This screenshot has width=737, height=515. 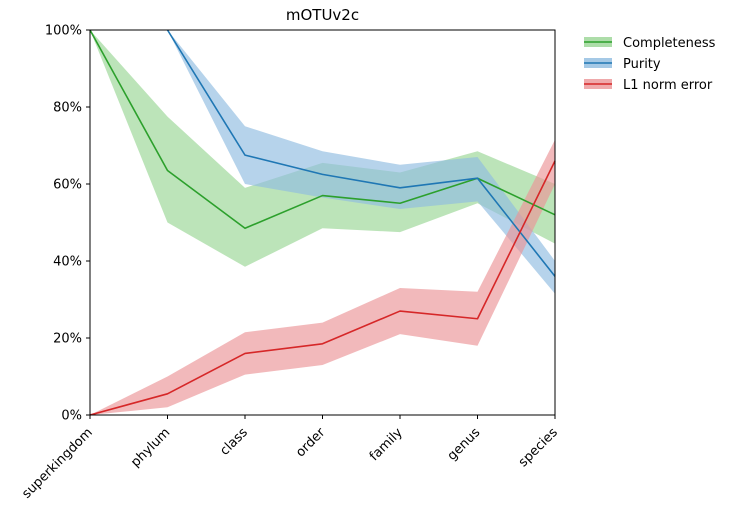 I want to click on y-tick-label: 20%, so click(x=67, y=339).